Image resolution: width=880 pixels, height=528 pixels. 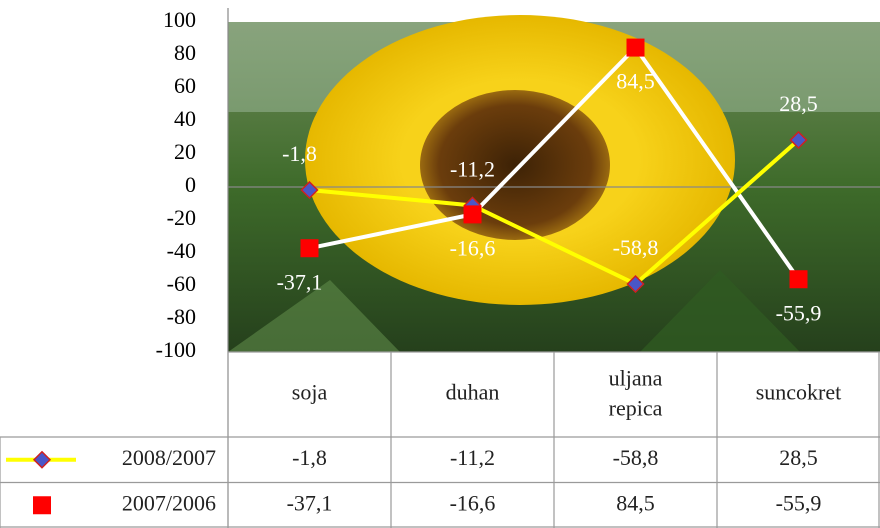 What do you see at coordinates (799, 502) in the screenshot?
I see `table-value: -55,9` at bounding box center [799, 502].